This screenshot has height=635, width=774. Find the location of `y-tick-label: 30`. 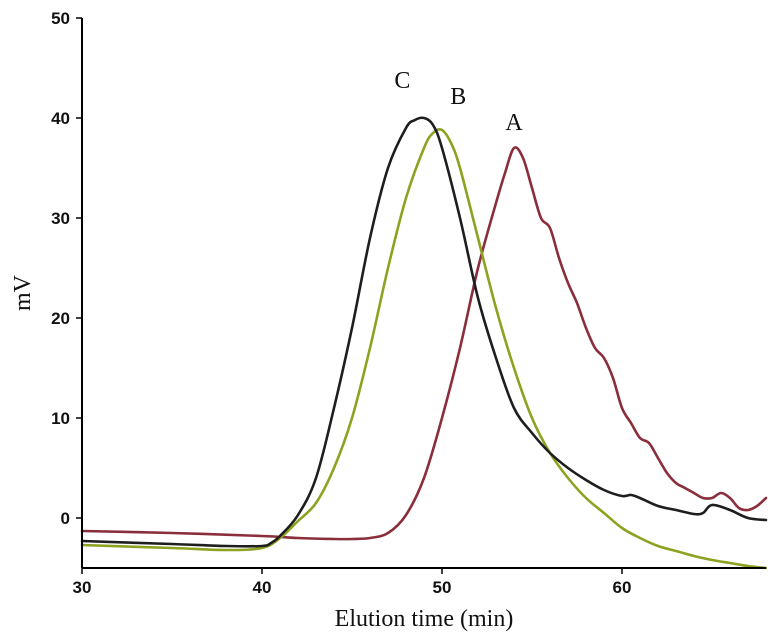

y-tick-label: 30 is located at coordinates (60, 218).